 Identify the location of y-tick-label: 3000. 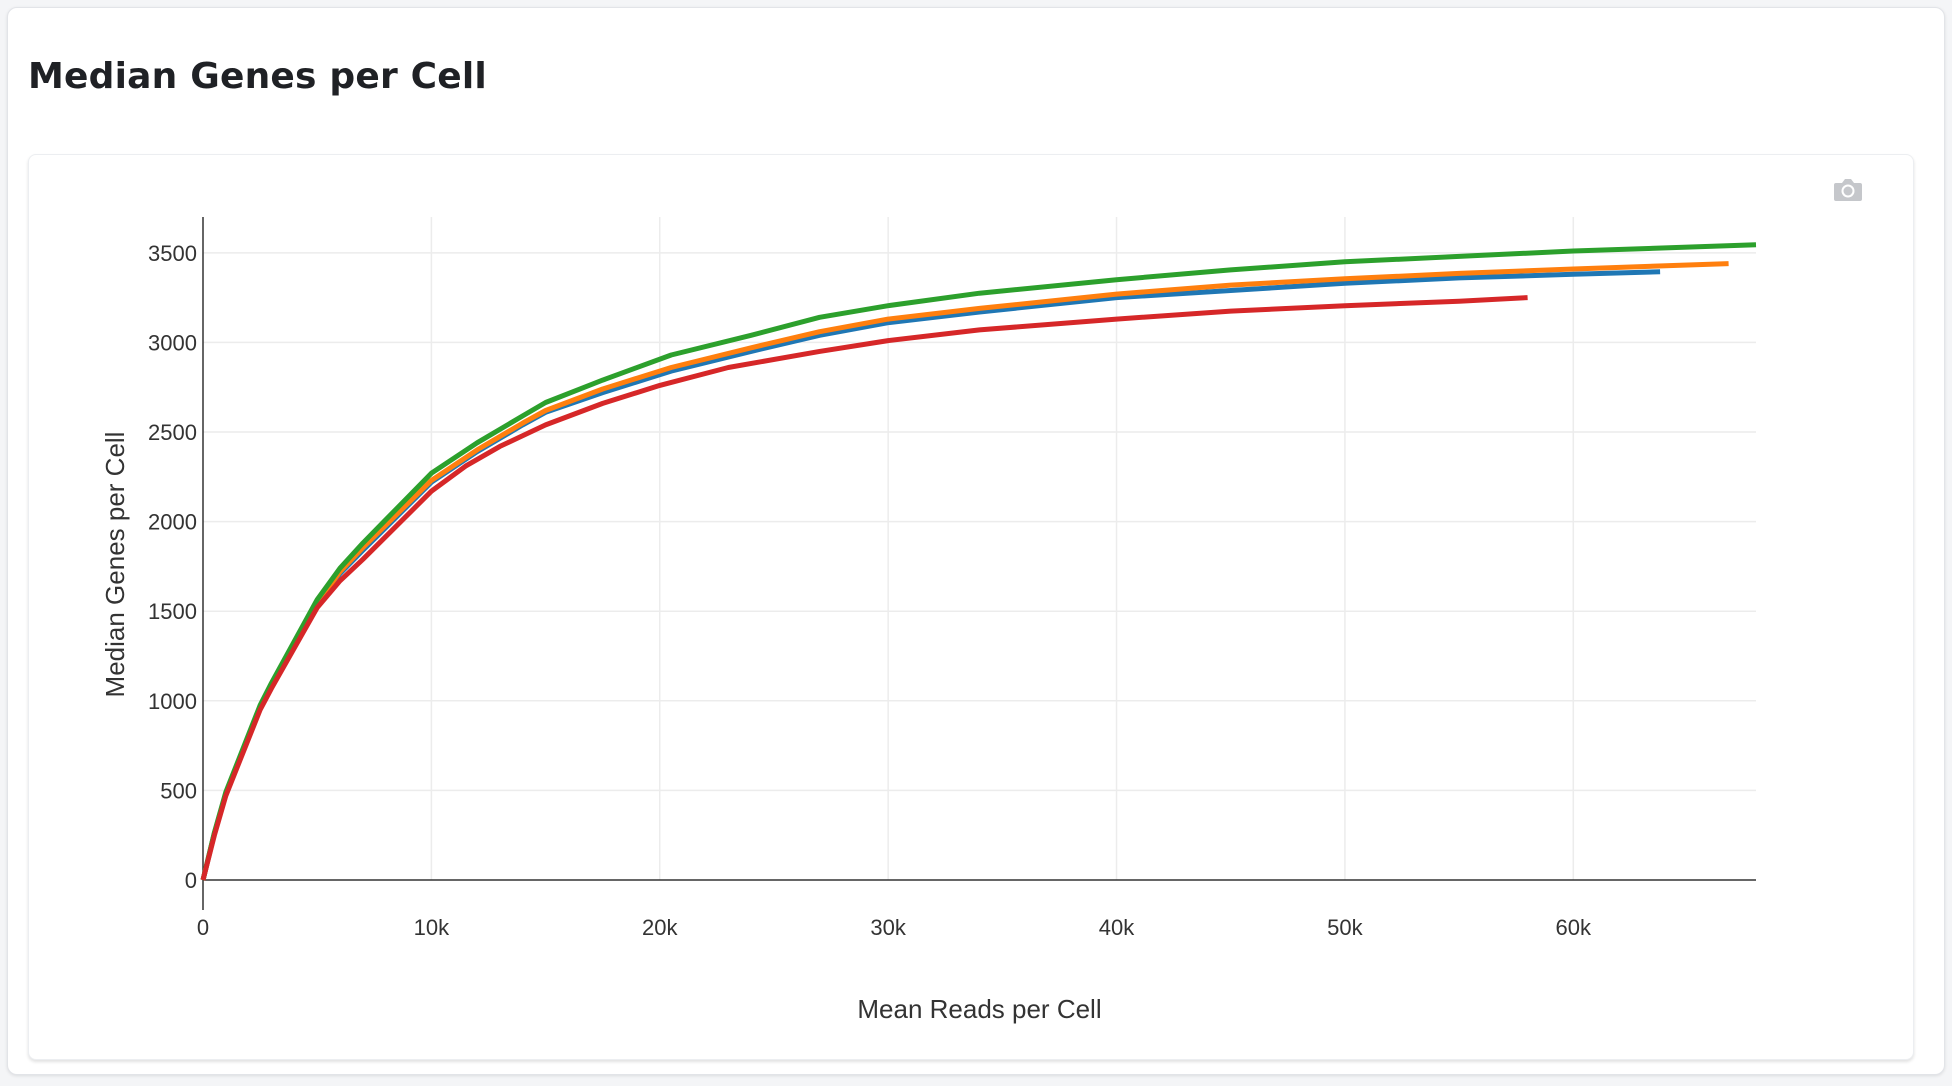
(172, 342).